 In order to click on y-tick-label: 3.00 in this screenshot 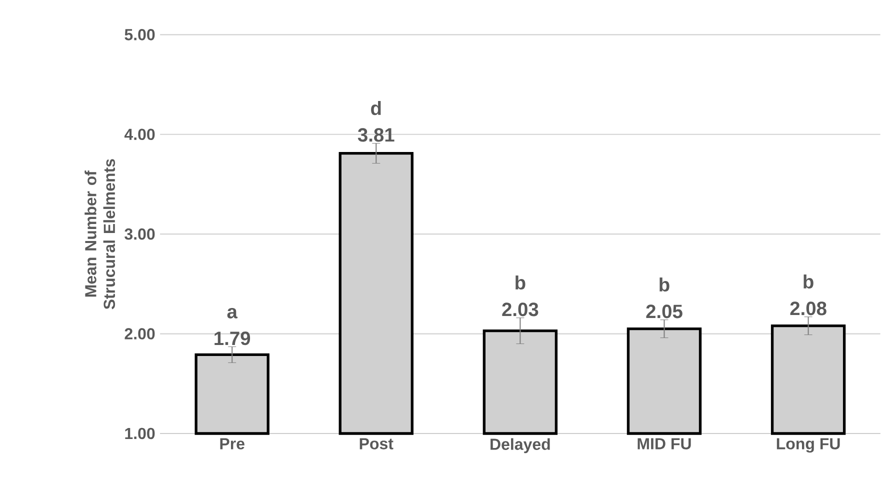, I will do `click(139, 234)`.